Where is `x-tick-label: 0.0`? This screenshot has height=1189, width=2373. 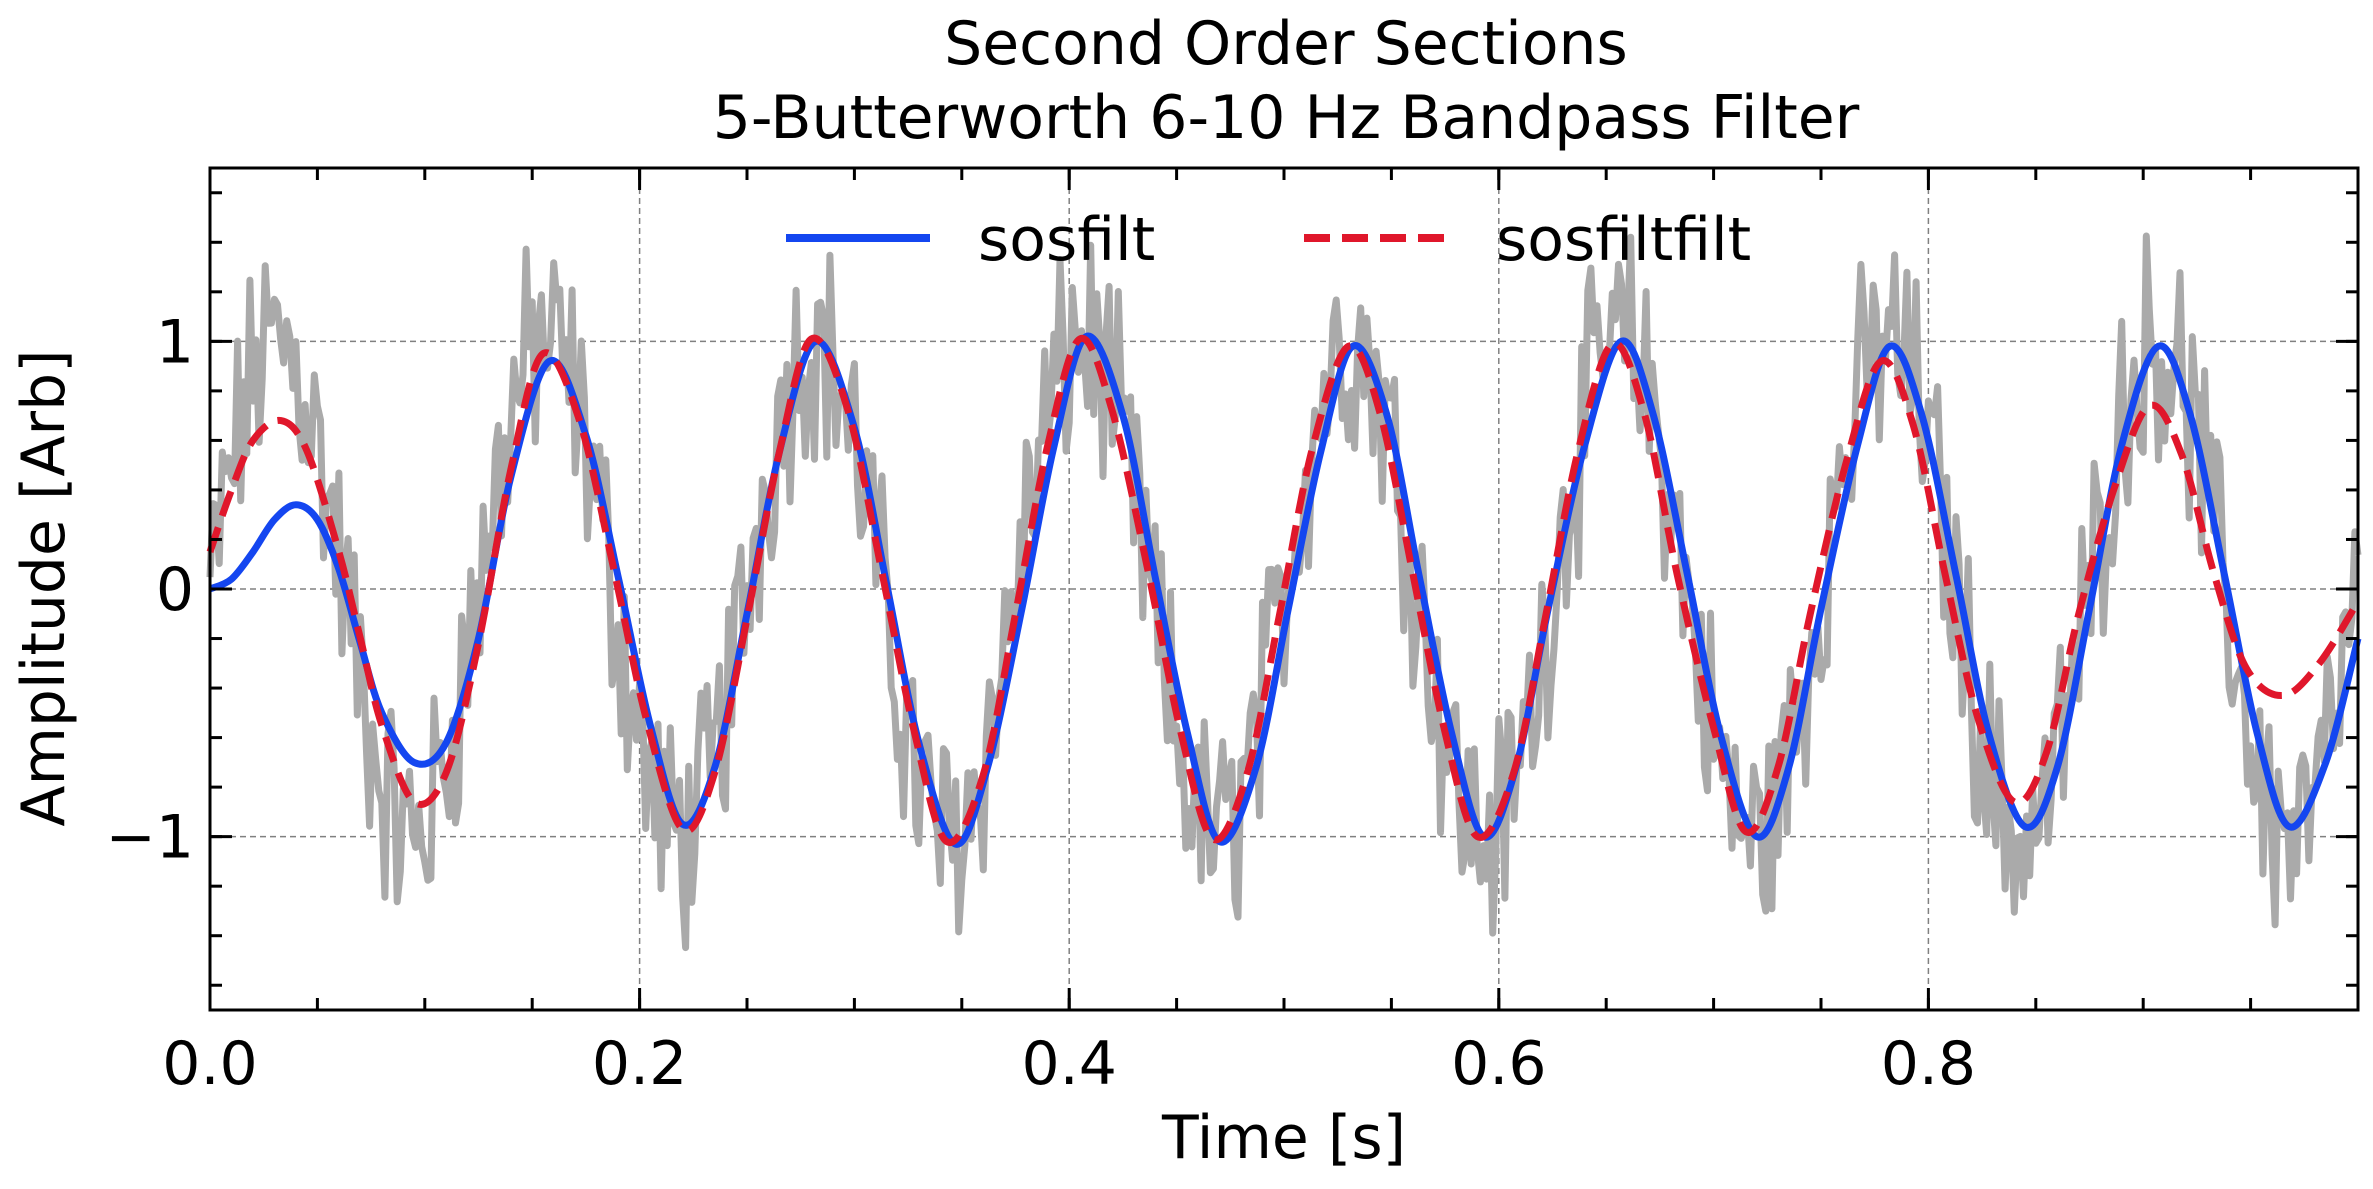
x-tick-label: 0.0 is located at coordinates (209, 1064).